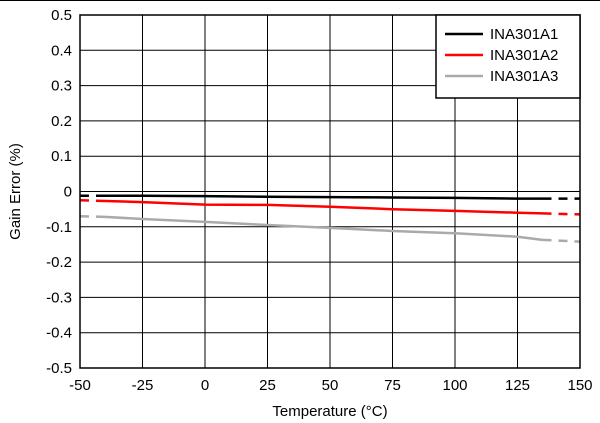 The width and height of the screenshot is (600, 423). I want to click on x-tick-labels: -50 -25 0 25 50 75 100 125 150, so click(330, 385).